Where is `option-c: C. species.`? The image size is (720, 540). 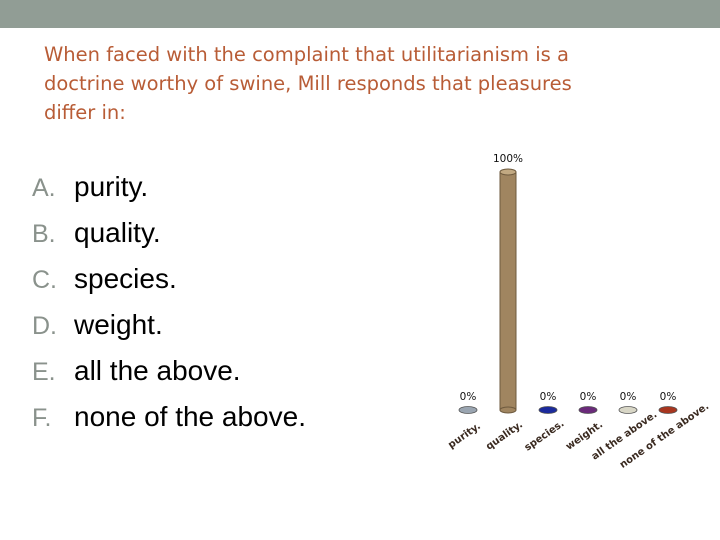
option-c: C. species. is located at coordinates (169, 279).